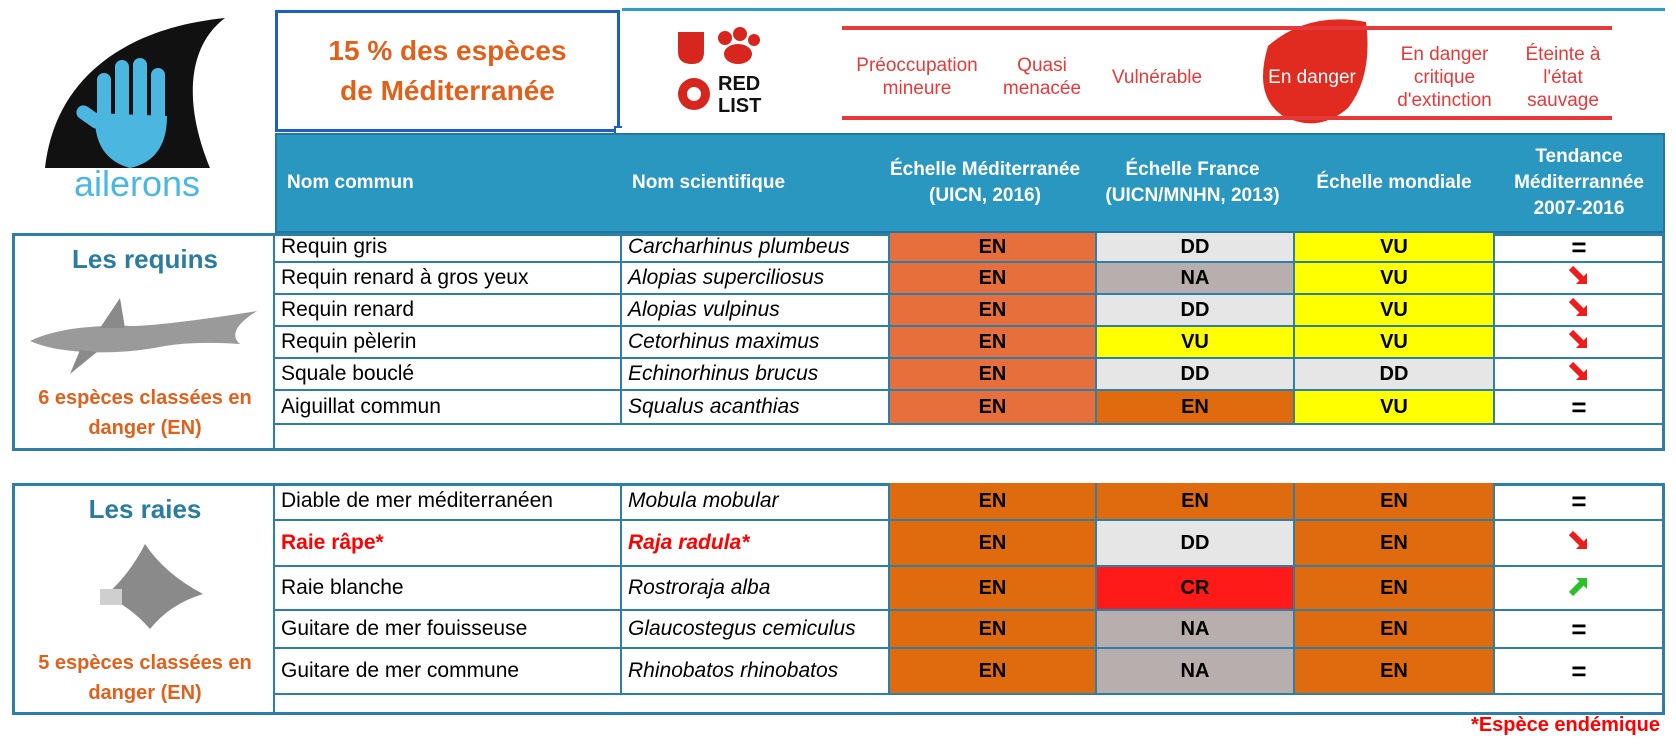 The image size is (1676, 750). Describe the element at coordinates (348, 373) in the screenshot. I see `common-name: Squale bouclé` at that location.